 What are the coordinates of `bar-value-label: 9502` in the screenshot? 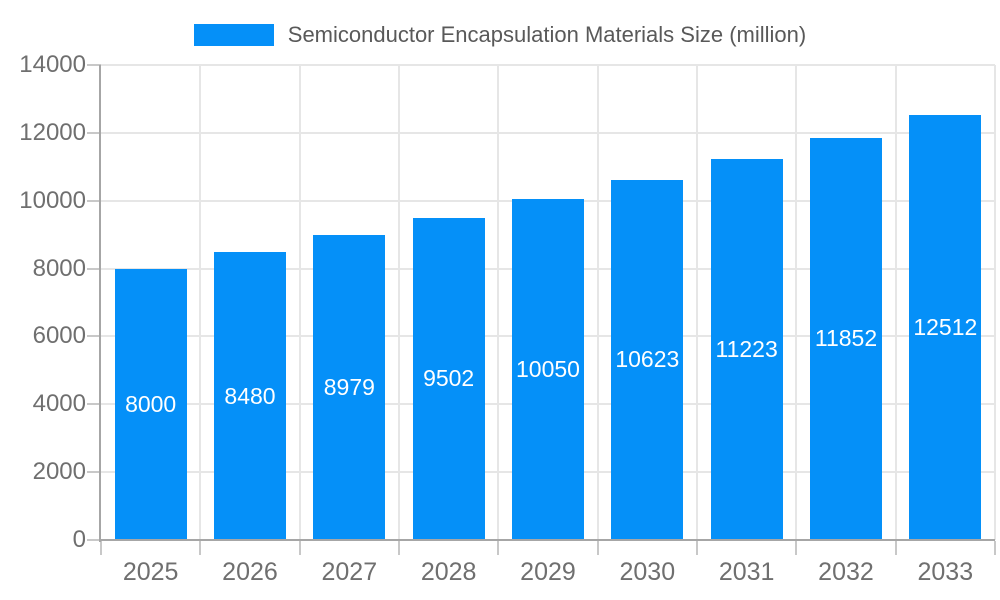 It's located at (449, 378).